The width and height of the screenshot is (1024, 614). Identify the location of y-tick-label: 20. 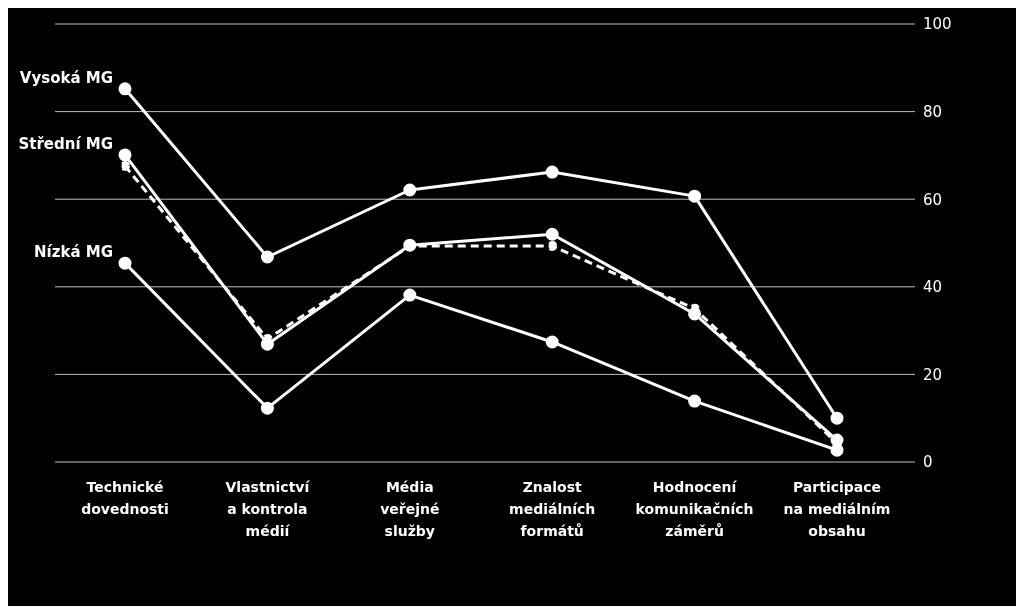
(933, 374).